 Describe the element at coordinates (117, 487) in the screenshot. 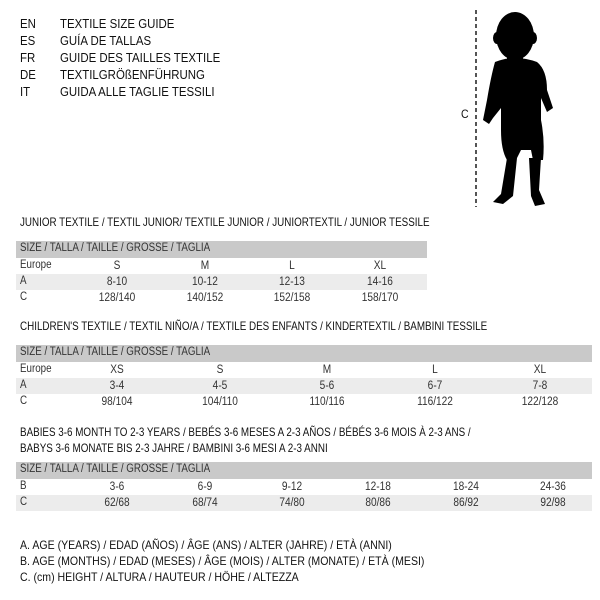

I see `table-cell: 3-6` at that location.